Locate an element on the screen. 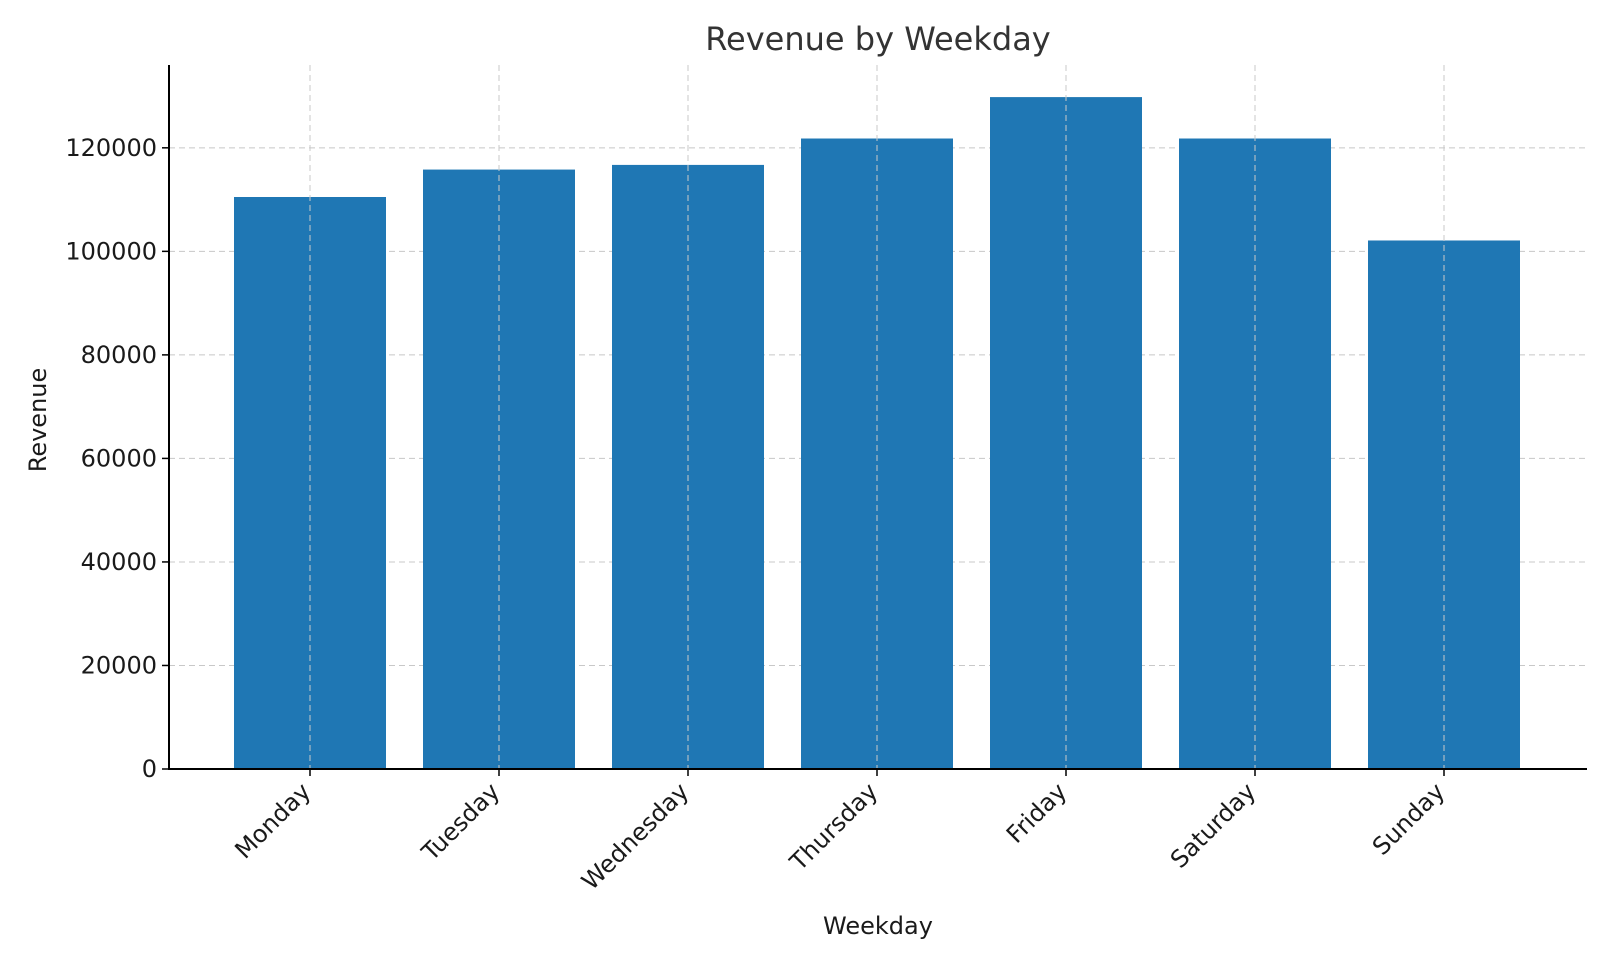 The height and width of the screenshot is (960, 1600). bar-thursday is located at coordinates (877, 454).